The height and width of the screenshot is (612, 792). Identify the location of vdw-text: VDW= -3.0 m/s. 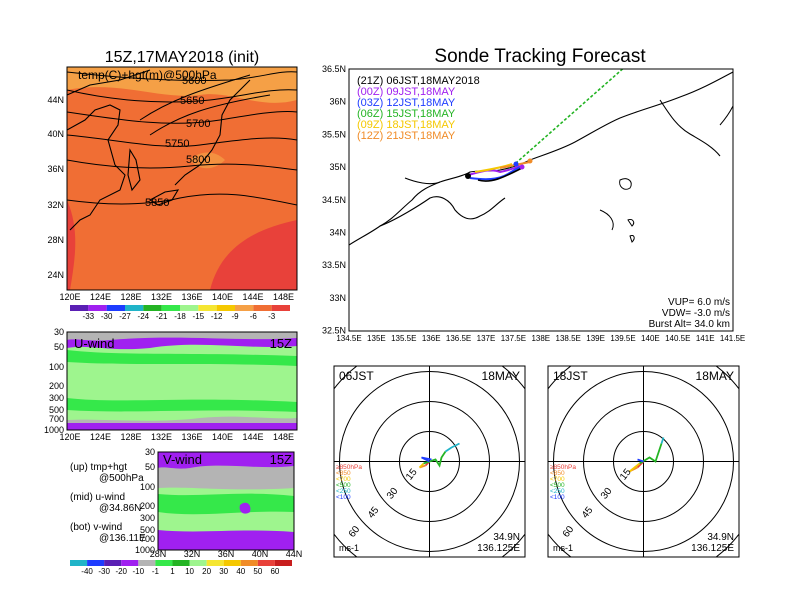
(696, 313).